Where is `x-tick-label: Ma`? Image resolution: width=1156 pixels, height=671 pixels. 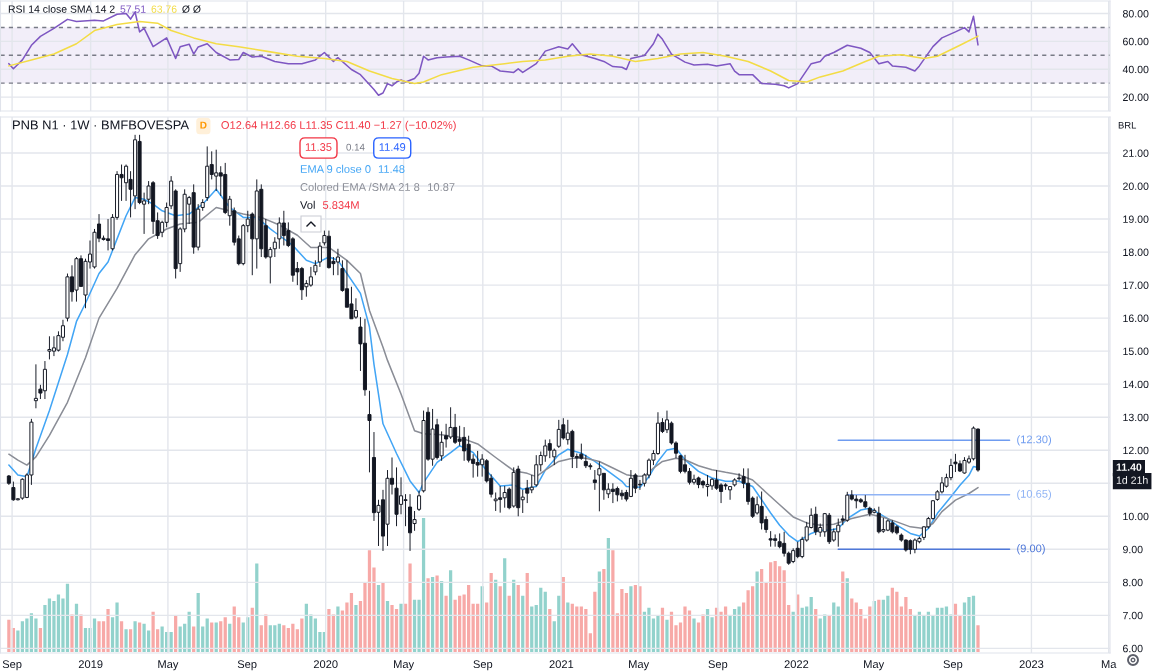 x-tick-label: Ma is located at coordinates (1109, 664).